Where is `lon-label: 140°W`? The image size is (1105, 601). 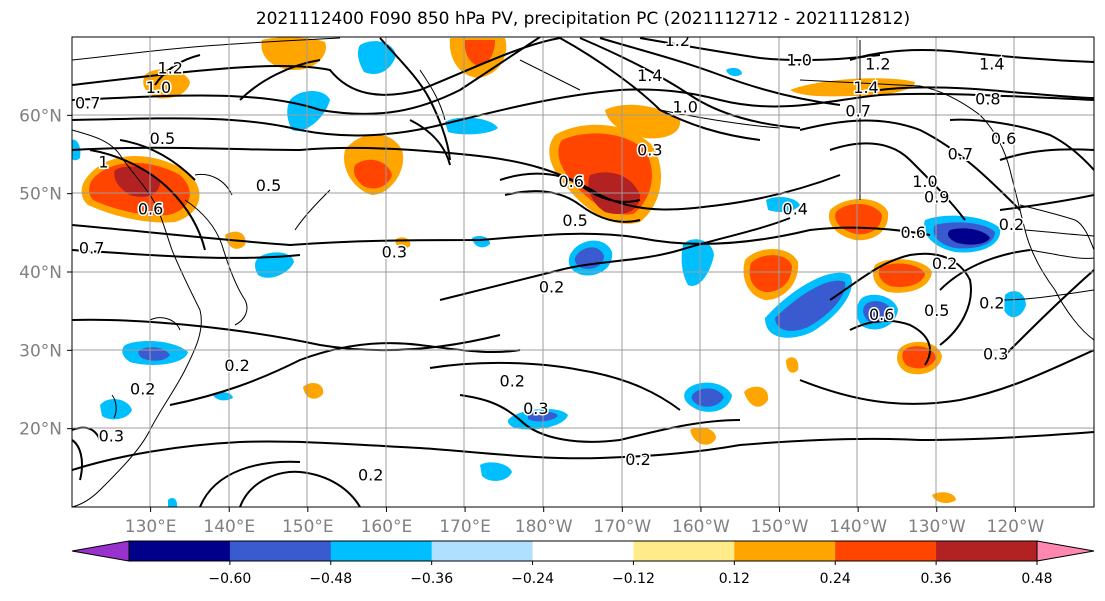 lon-label: 140°W is located at coordinates (858, 527).